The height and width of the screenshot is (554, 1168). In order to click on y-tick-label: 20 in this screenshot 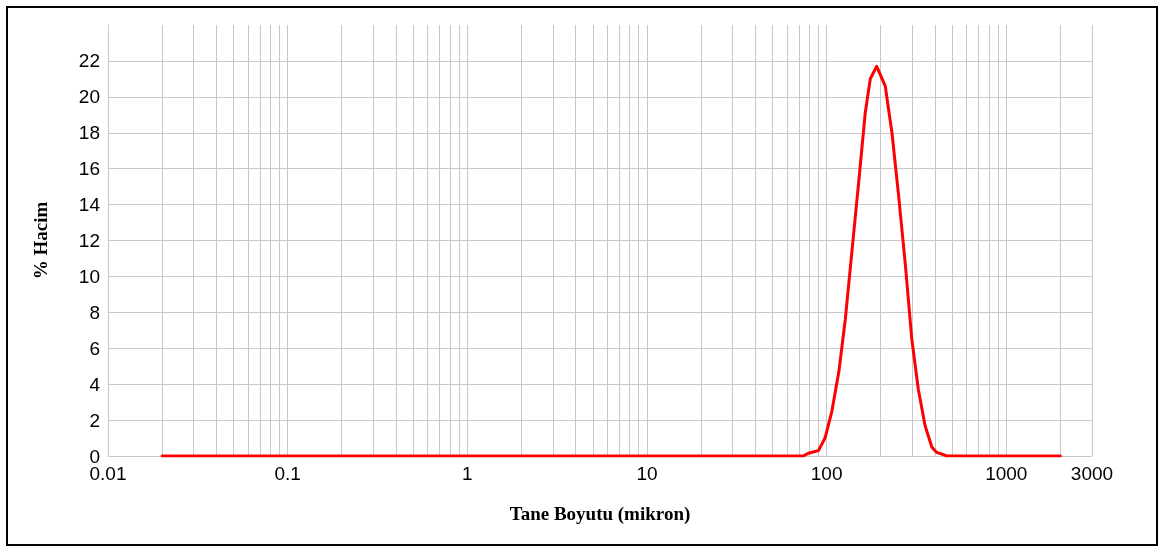, I will do `click(89, 97)`.